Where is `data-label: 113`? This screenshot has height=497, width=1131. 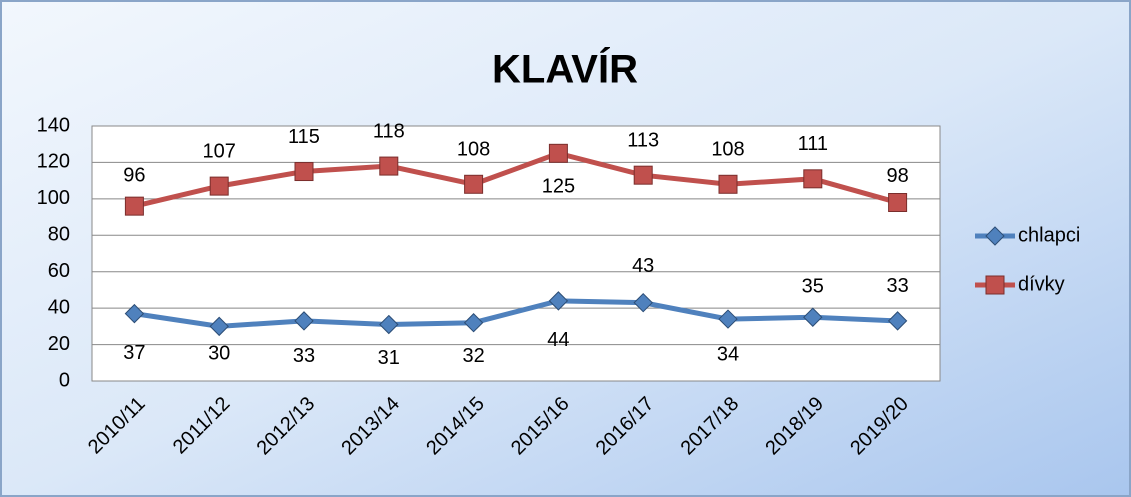
data-label: 113 is located at coordinates (643, 140).